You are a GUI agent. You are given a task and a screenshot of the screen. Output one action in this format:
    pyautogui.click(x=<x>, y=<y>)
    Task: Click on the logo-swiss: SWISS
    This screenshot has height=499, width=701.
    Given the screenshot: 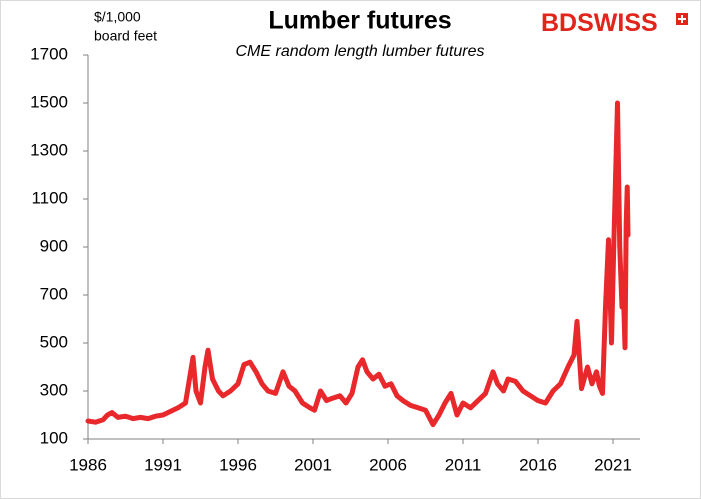 What is the action you would take?
    pyautogui.click(x=617, y=23)
    